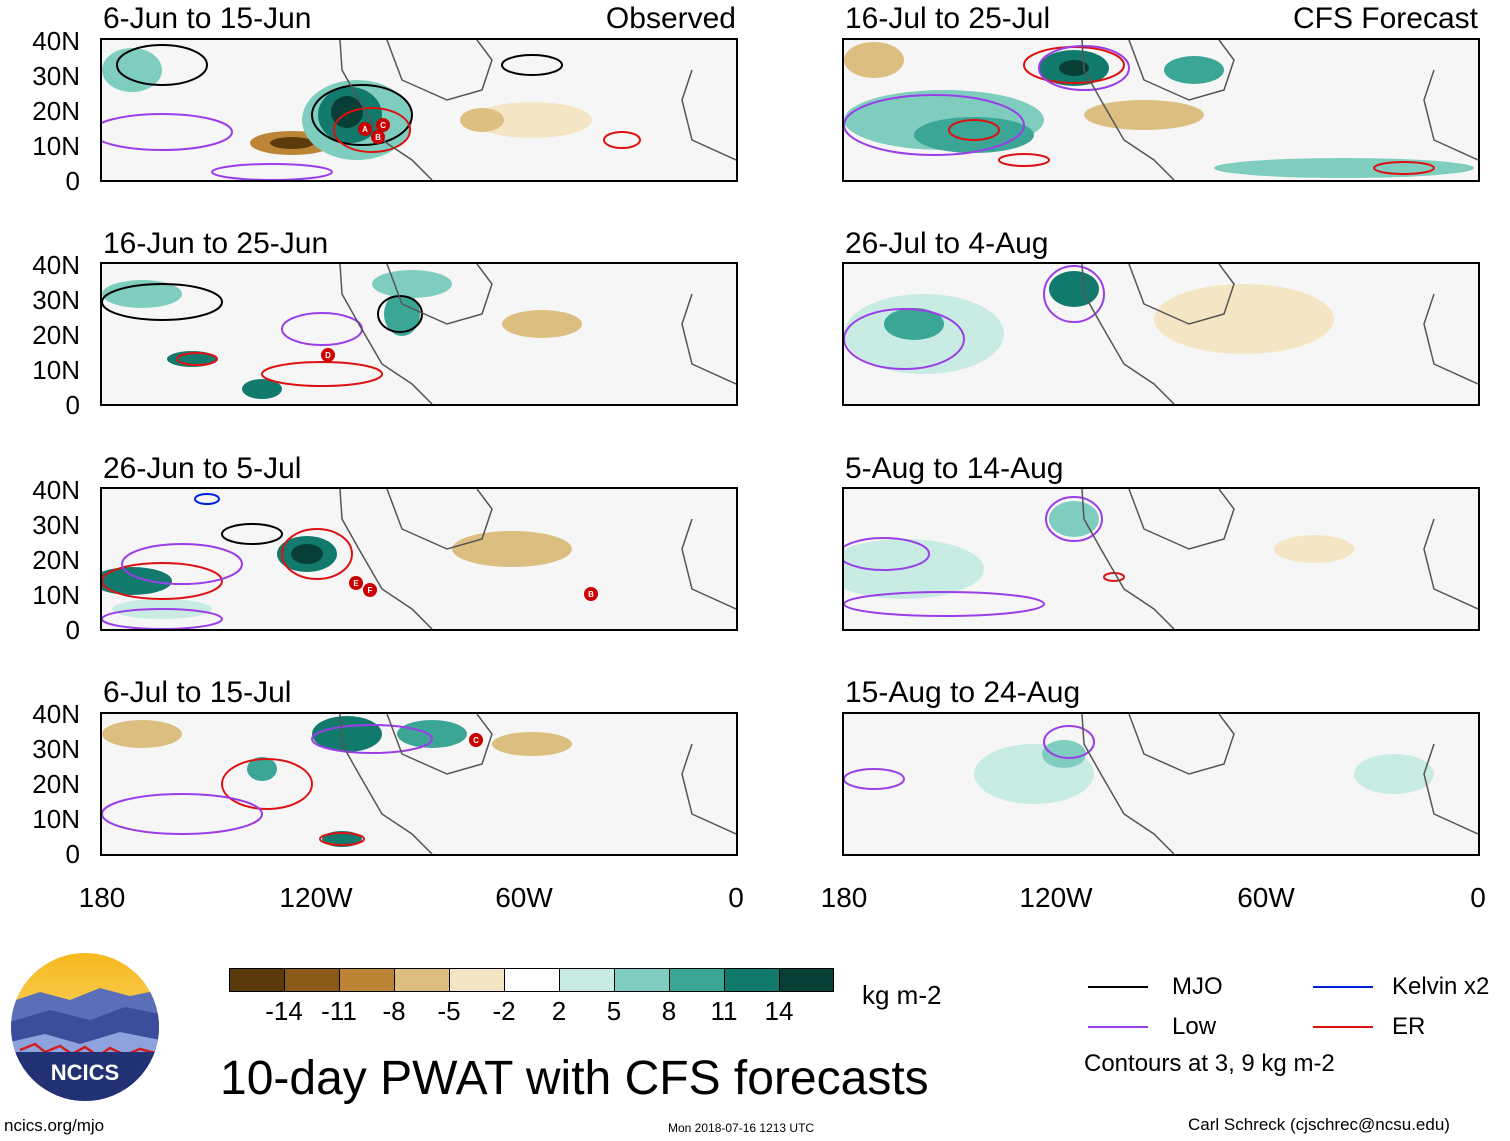 The image size is (1510, 1141). What do you see at coordinates (670, 18) in the screenshot?
I see `observed-label: Observed` at bounding box center [670, 18].